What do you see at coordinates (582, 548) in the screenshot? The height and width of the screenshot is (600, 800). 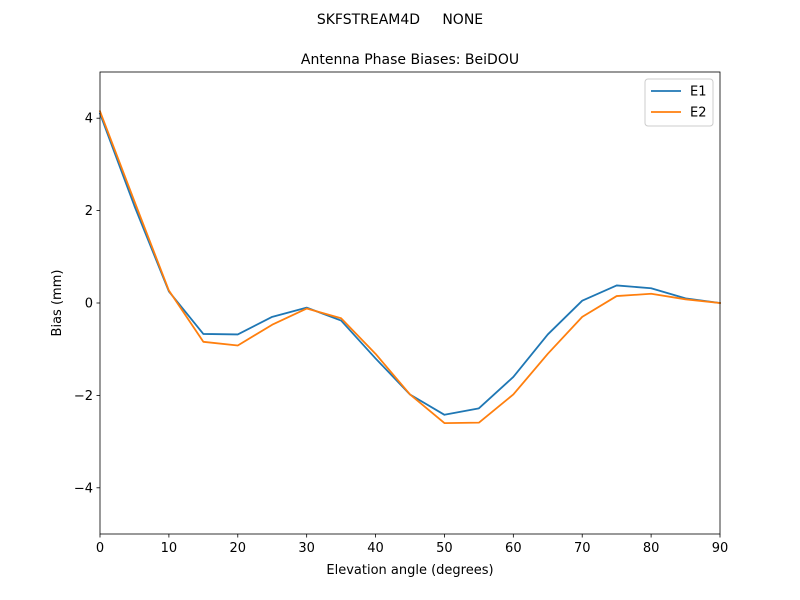 I see `x-tick-label: 70` at bounding box center [582, 548].